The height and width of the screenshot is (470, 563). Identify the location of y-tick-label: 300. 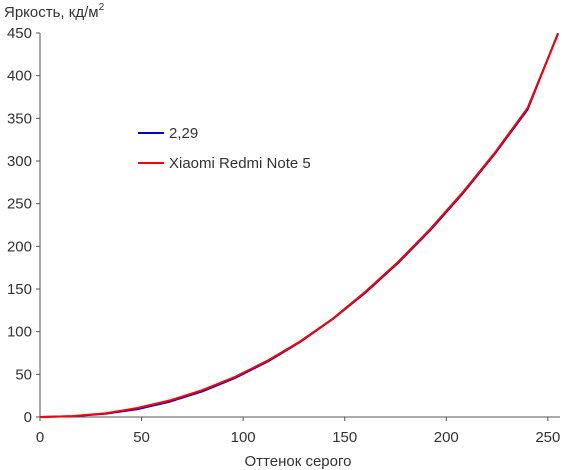
(19, 161).